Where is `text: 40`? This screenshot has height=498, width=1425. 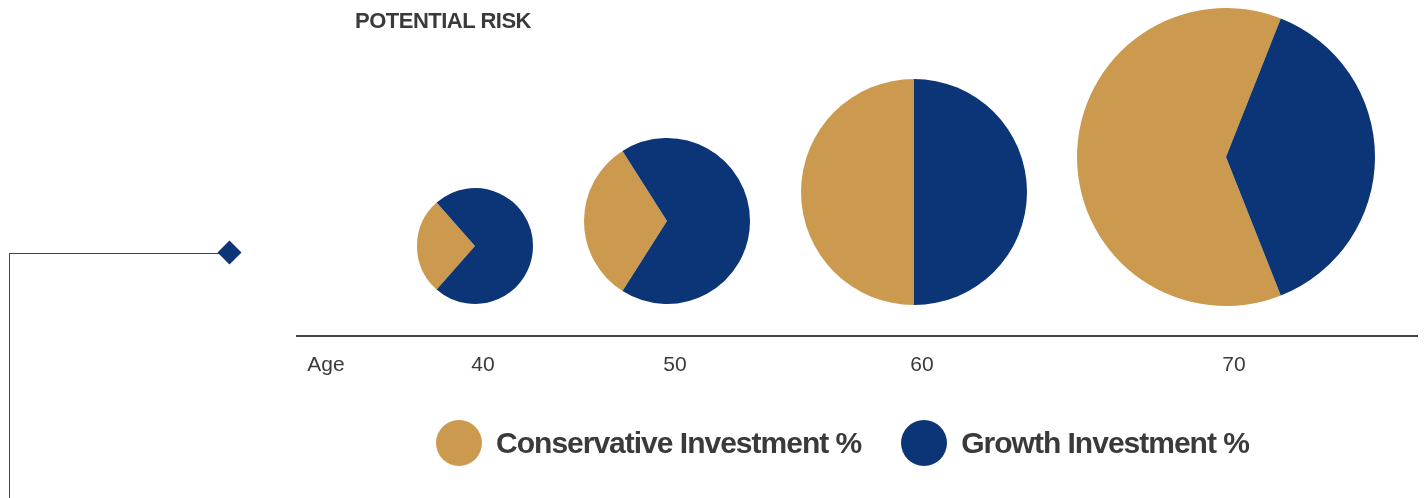 text: 40 is located at coordinates (483, 364).